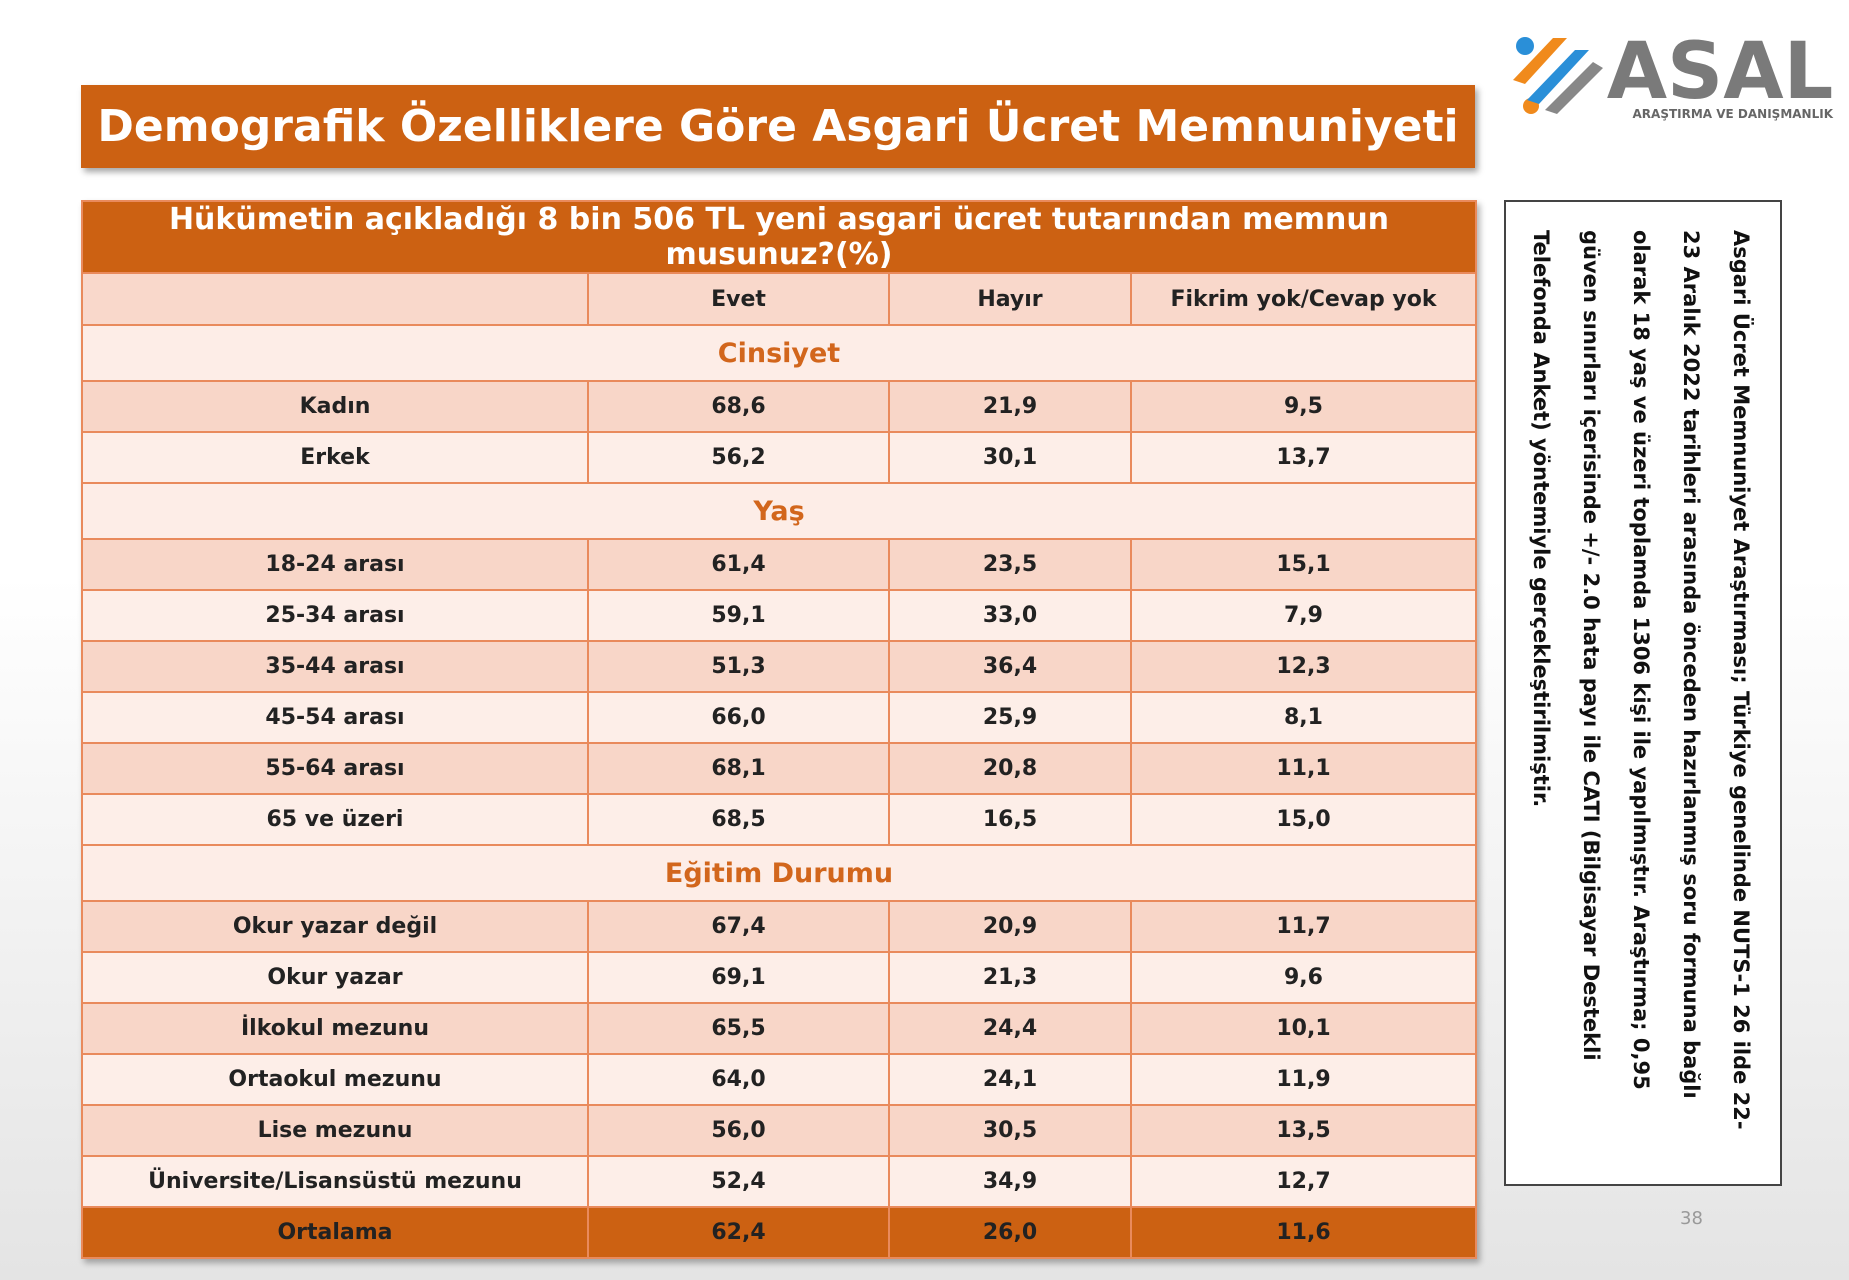  I want to click on section-title: Cinsiyet, so click(779, 353).